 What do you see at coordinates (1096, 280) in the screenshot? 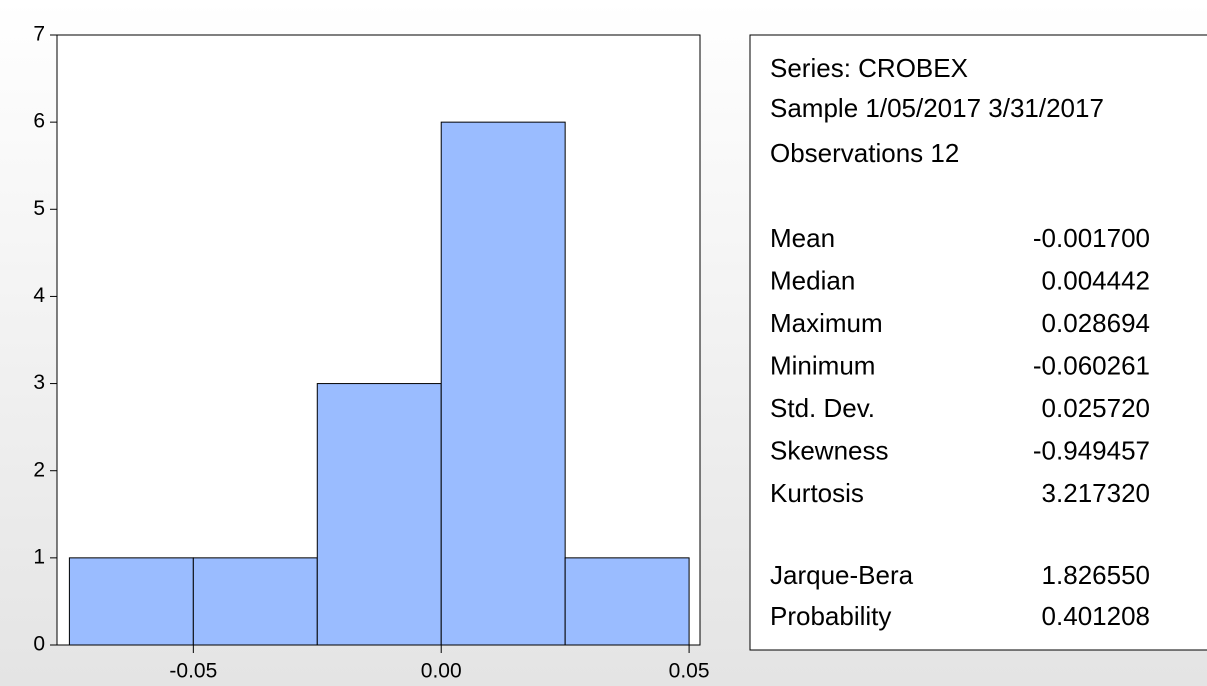
I see `stat-value: 0.004442` at bounding box center [1096, 280].